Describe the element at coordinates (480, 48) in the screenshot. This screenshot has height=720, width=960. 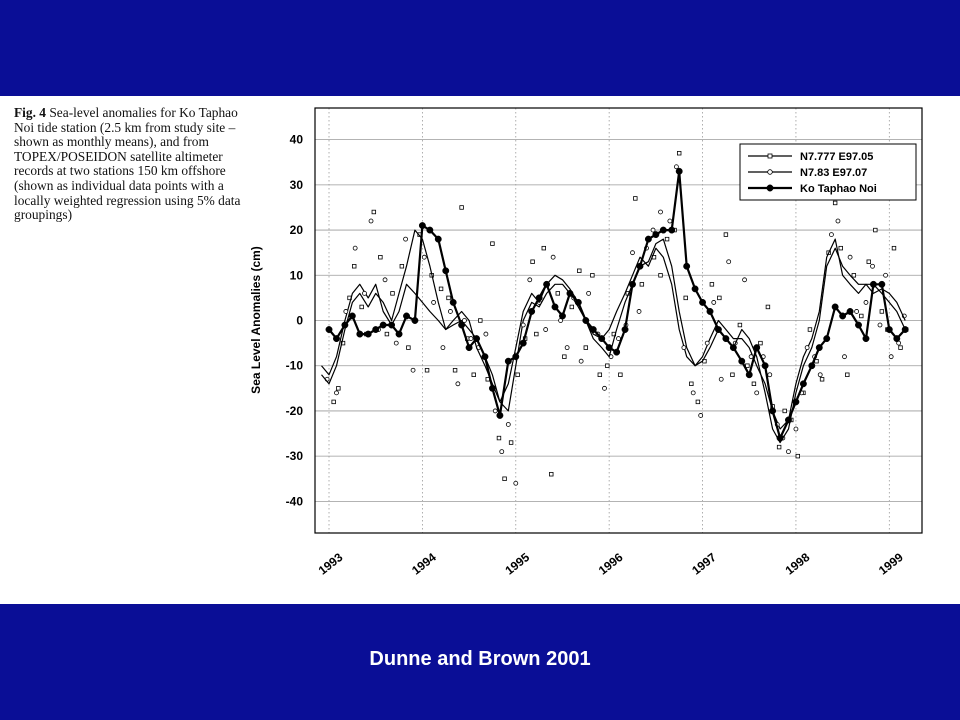
I see `top-band` at that location.